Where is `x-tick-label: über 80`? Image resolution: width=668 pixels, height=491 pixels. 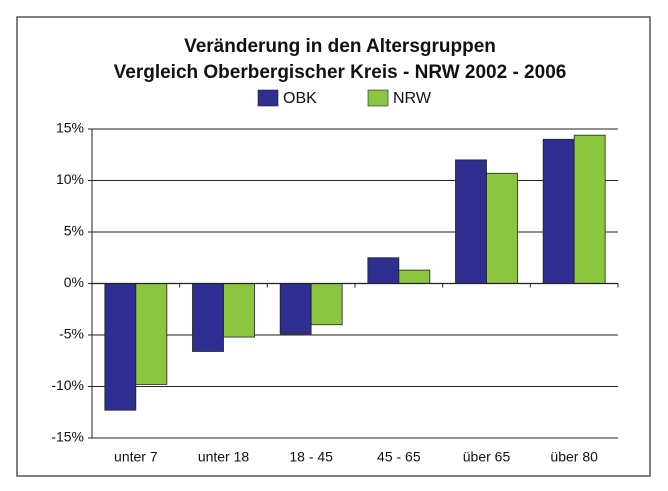
x-tick-label: über 80 is located at coordinates (574, 457).